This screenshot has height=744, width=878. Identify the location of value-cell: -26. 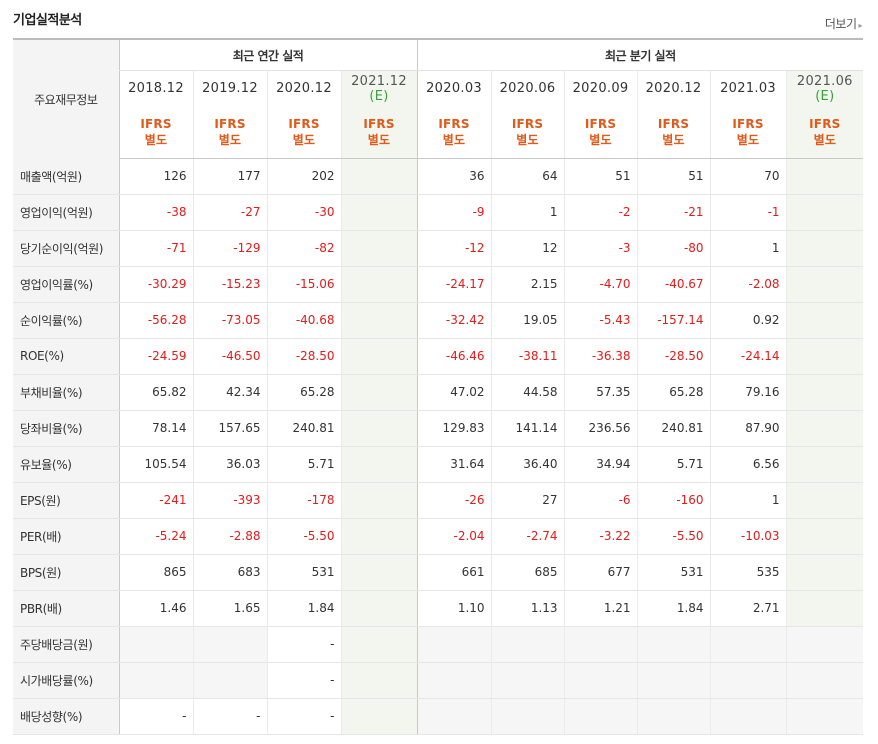
(454, 500).